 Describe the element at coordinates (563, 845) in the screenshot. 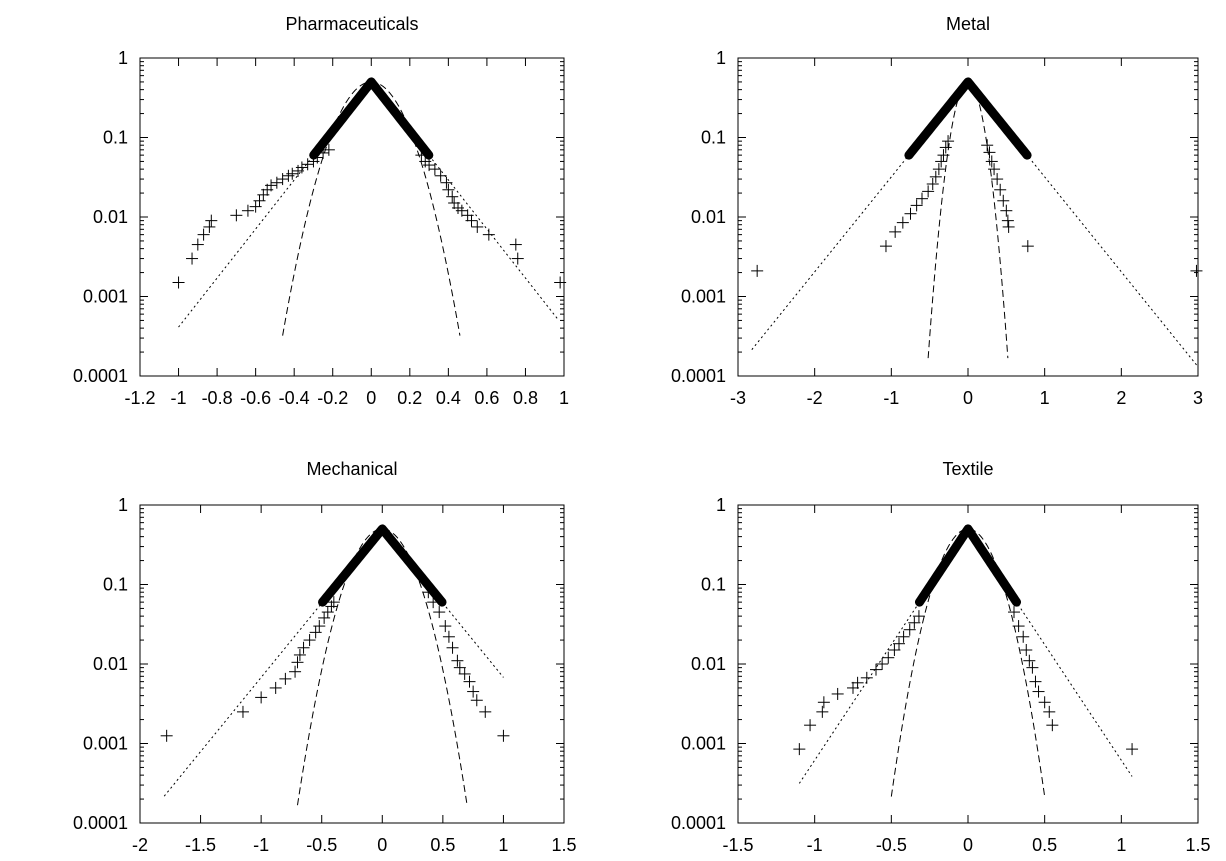

I see `x-tick-label: 1.5` at that location.